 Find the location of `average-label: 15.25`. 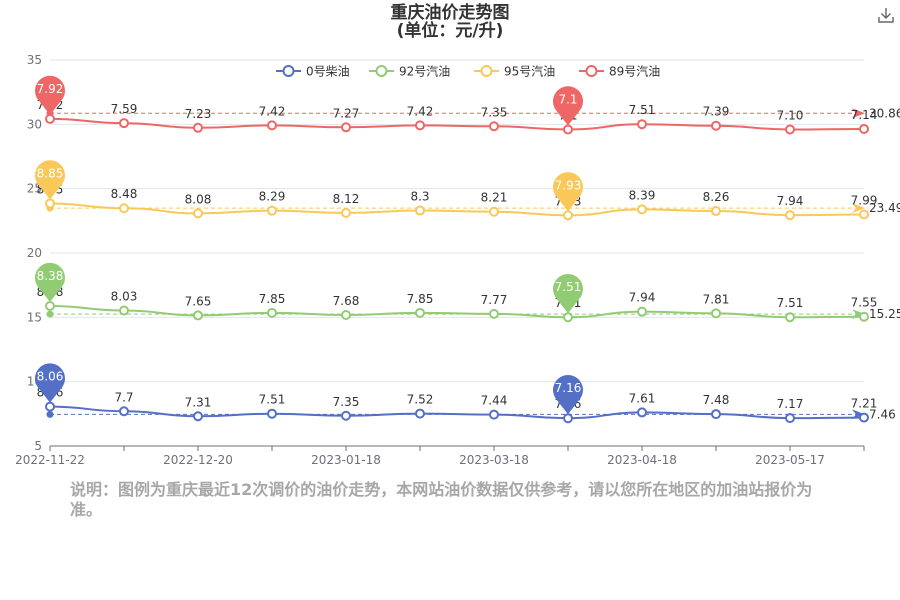

average-label: 15.25 is located at coordinates (884, 314).